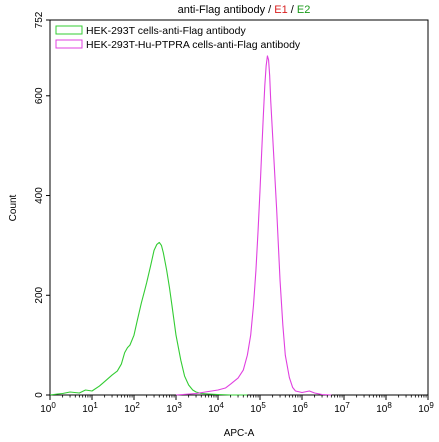 Image resolution: width=439 pixels, height=442 pixels. I want to click on x-tick-label: 10⁶, so click(300, 408).